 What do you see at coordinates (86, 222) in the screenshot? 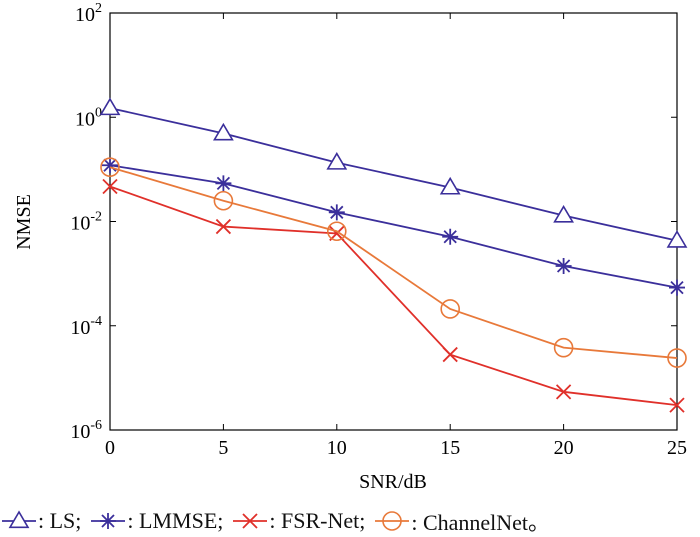
I see `y-tick-label: 10⁻²` at bounding box center [86, 222].